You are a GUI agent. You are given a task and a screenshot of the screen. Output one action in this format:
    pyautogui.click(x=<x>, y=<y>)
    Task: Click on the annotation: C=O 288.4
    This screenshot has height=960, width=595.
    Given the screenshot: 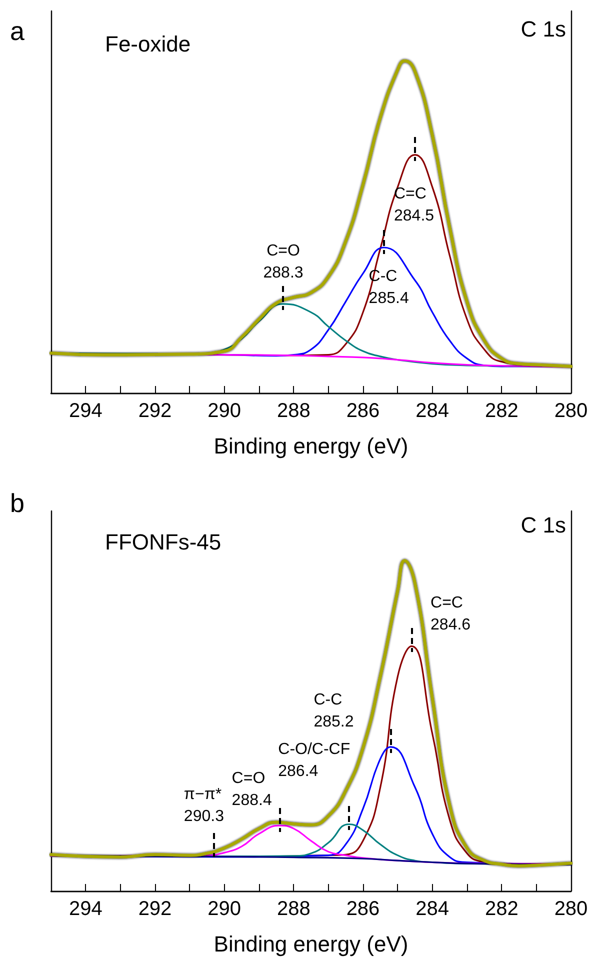 What is the action you would take?
    pyautogui.click(x=252, y=790)
    